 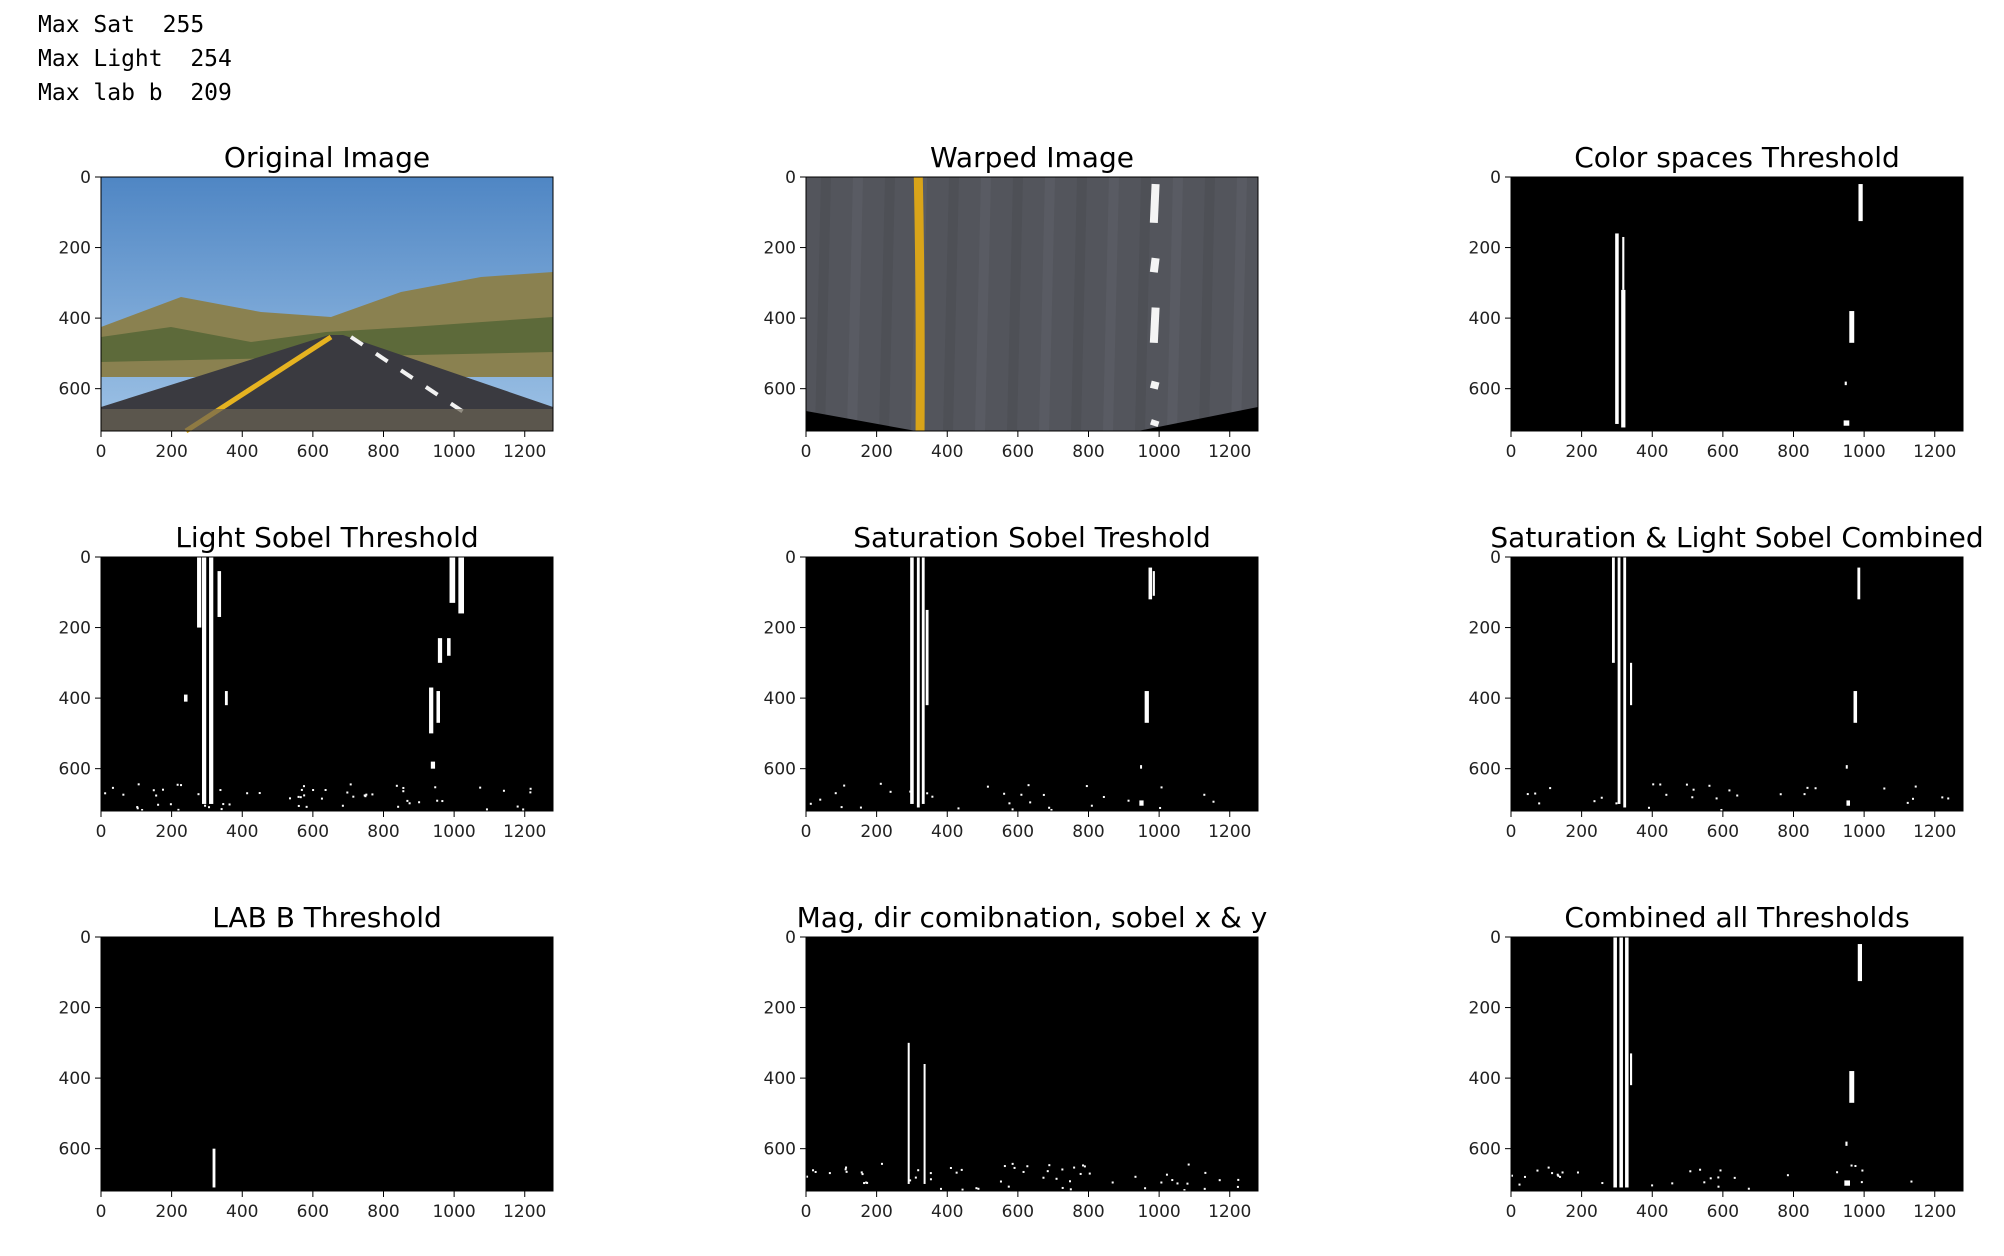 What do you see at coordinates (327, 420) in the screenshot?
I see `car-hood` at bounding box center [327, 420].